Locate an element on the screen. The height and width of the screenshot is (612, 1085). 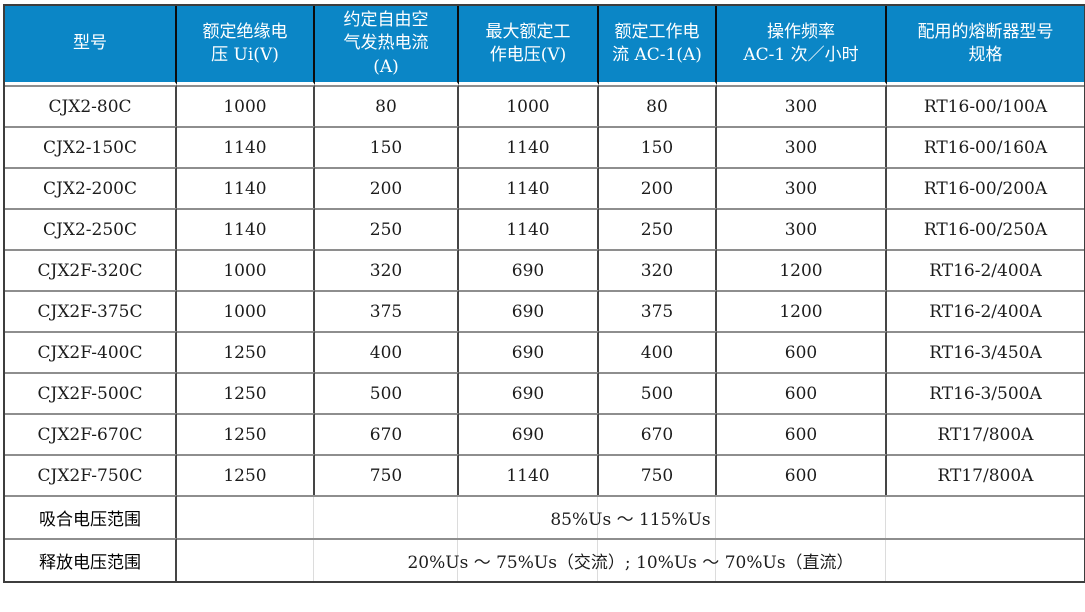
table-row: CJX2F-375C 1000 375 690 375 1200 RT16-2/400A is located at coordinates (544, 310).